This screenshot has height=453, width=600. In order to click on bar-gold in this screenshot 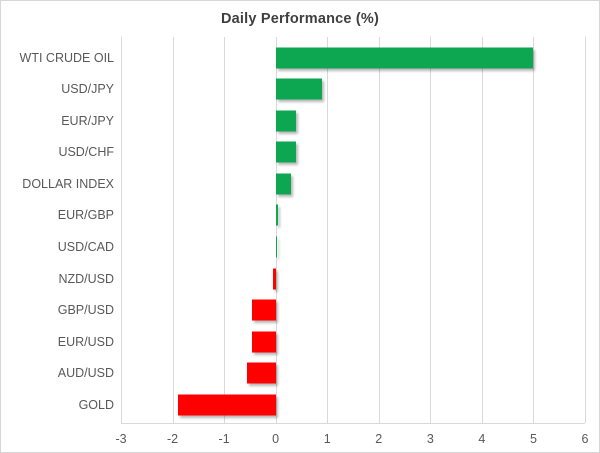, I will do `click(226, 405)`.